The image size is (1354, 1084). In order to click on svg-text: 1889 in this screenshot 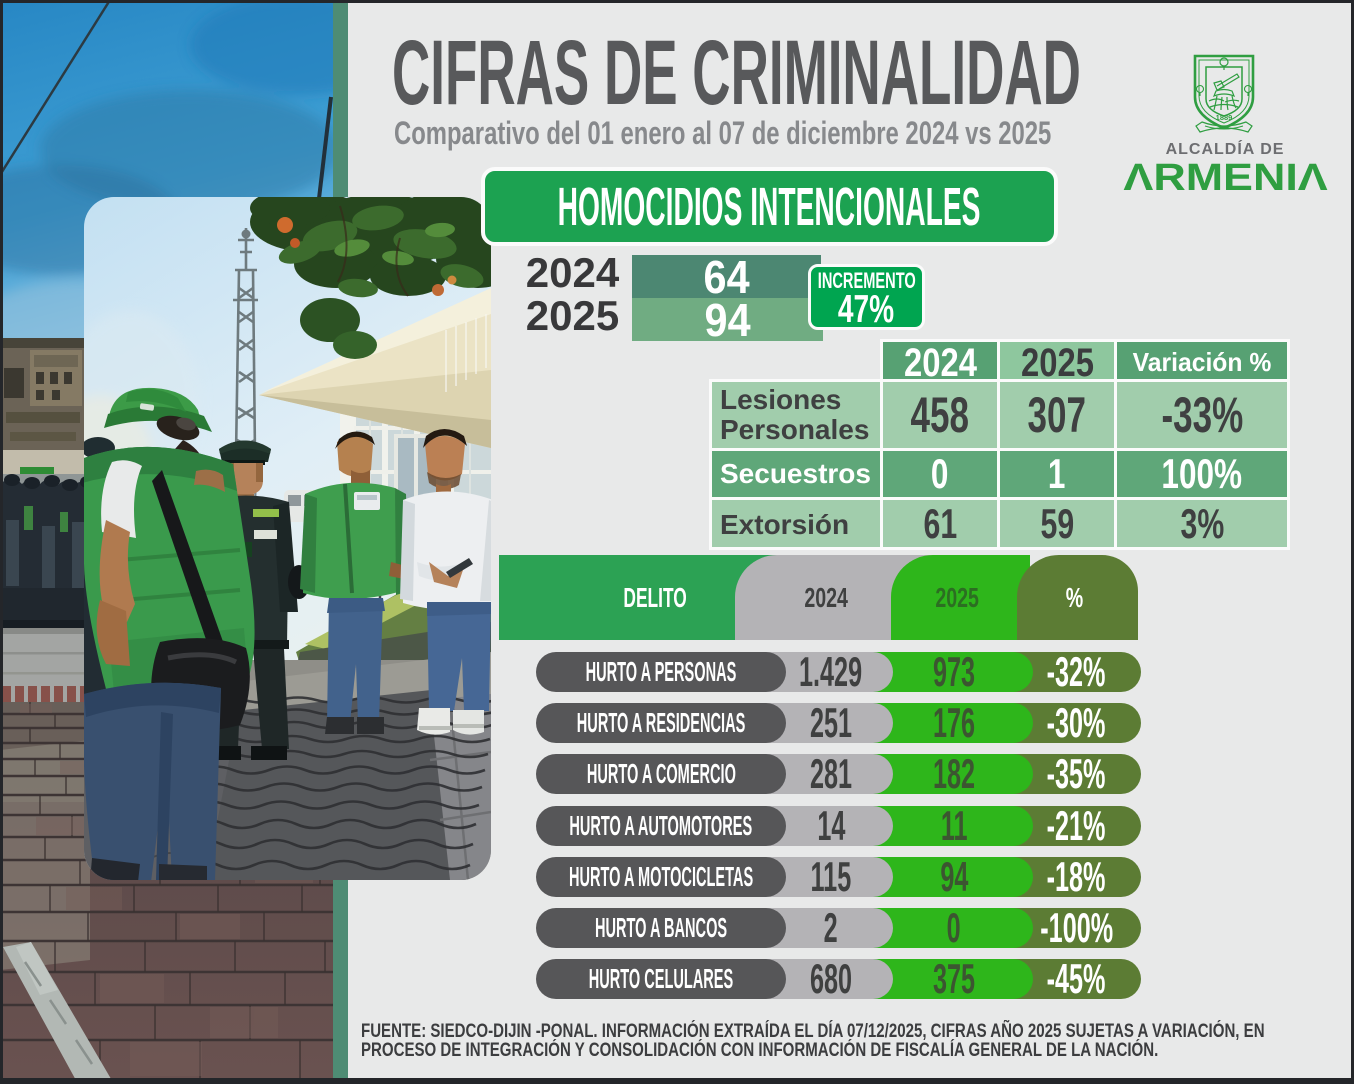, I will do `click(1224, 117)`.